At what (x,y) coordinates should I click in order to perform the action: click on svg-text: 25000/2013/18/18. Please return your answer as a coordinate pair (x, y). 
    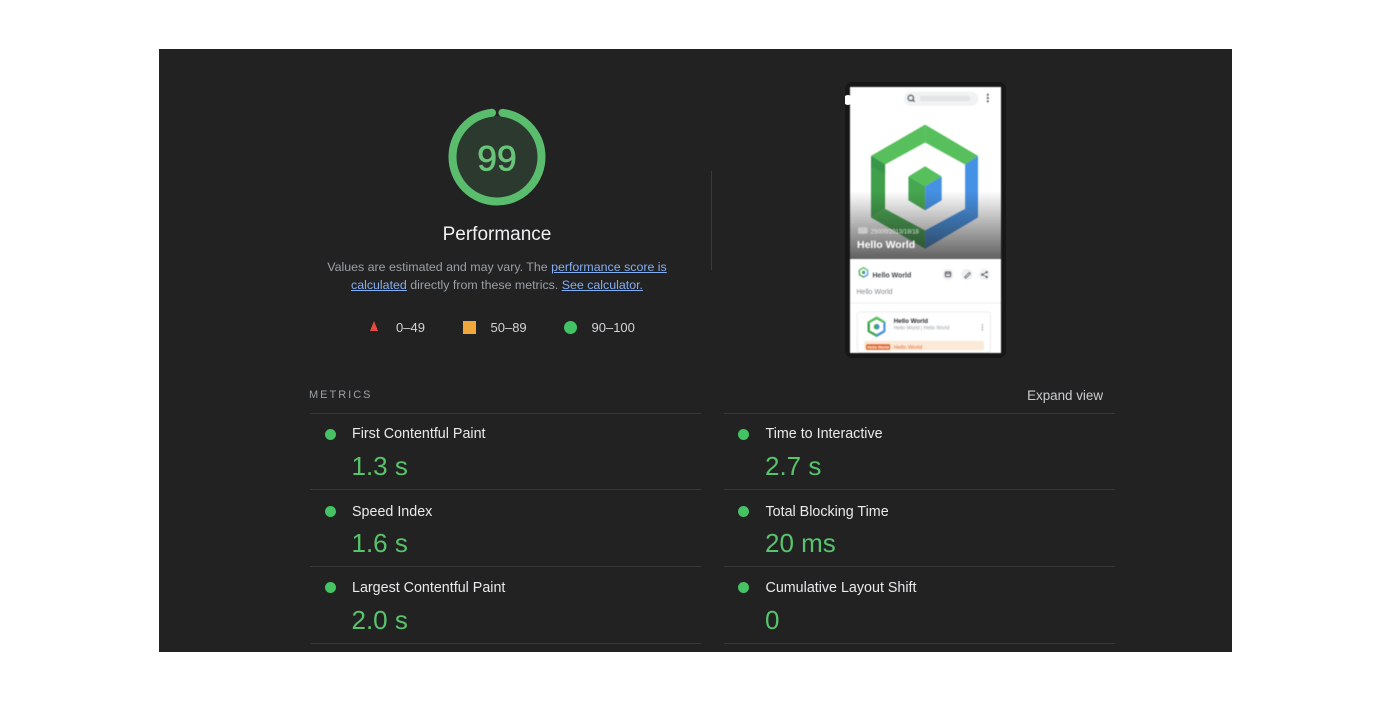
    Looking at the image, I should click on (894, 232).